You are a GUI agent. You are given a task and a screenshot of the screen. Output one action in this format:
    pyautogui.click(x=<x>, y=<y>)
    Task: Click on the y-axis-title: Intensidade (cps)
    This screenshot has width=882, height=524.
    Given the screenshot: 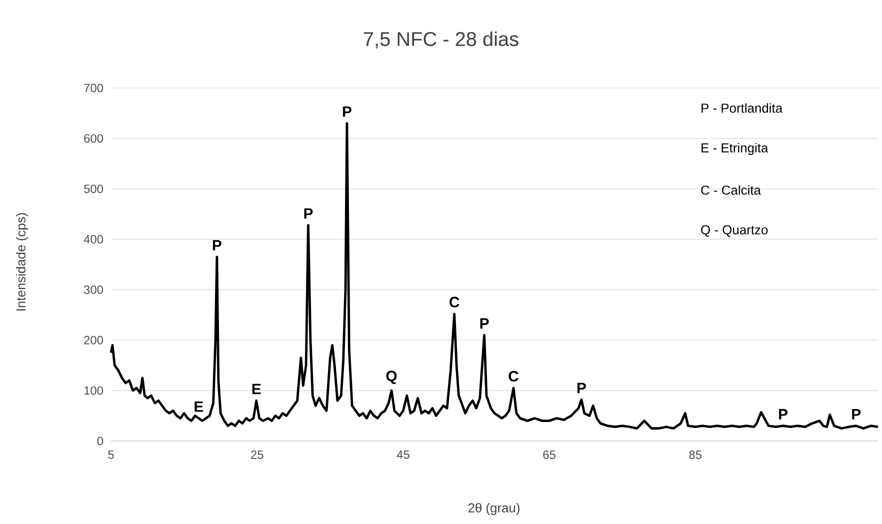 What is the action you would take?
    pyautogui.click(x=22, y=261)
    